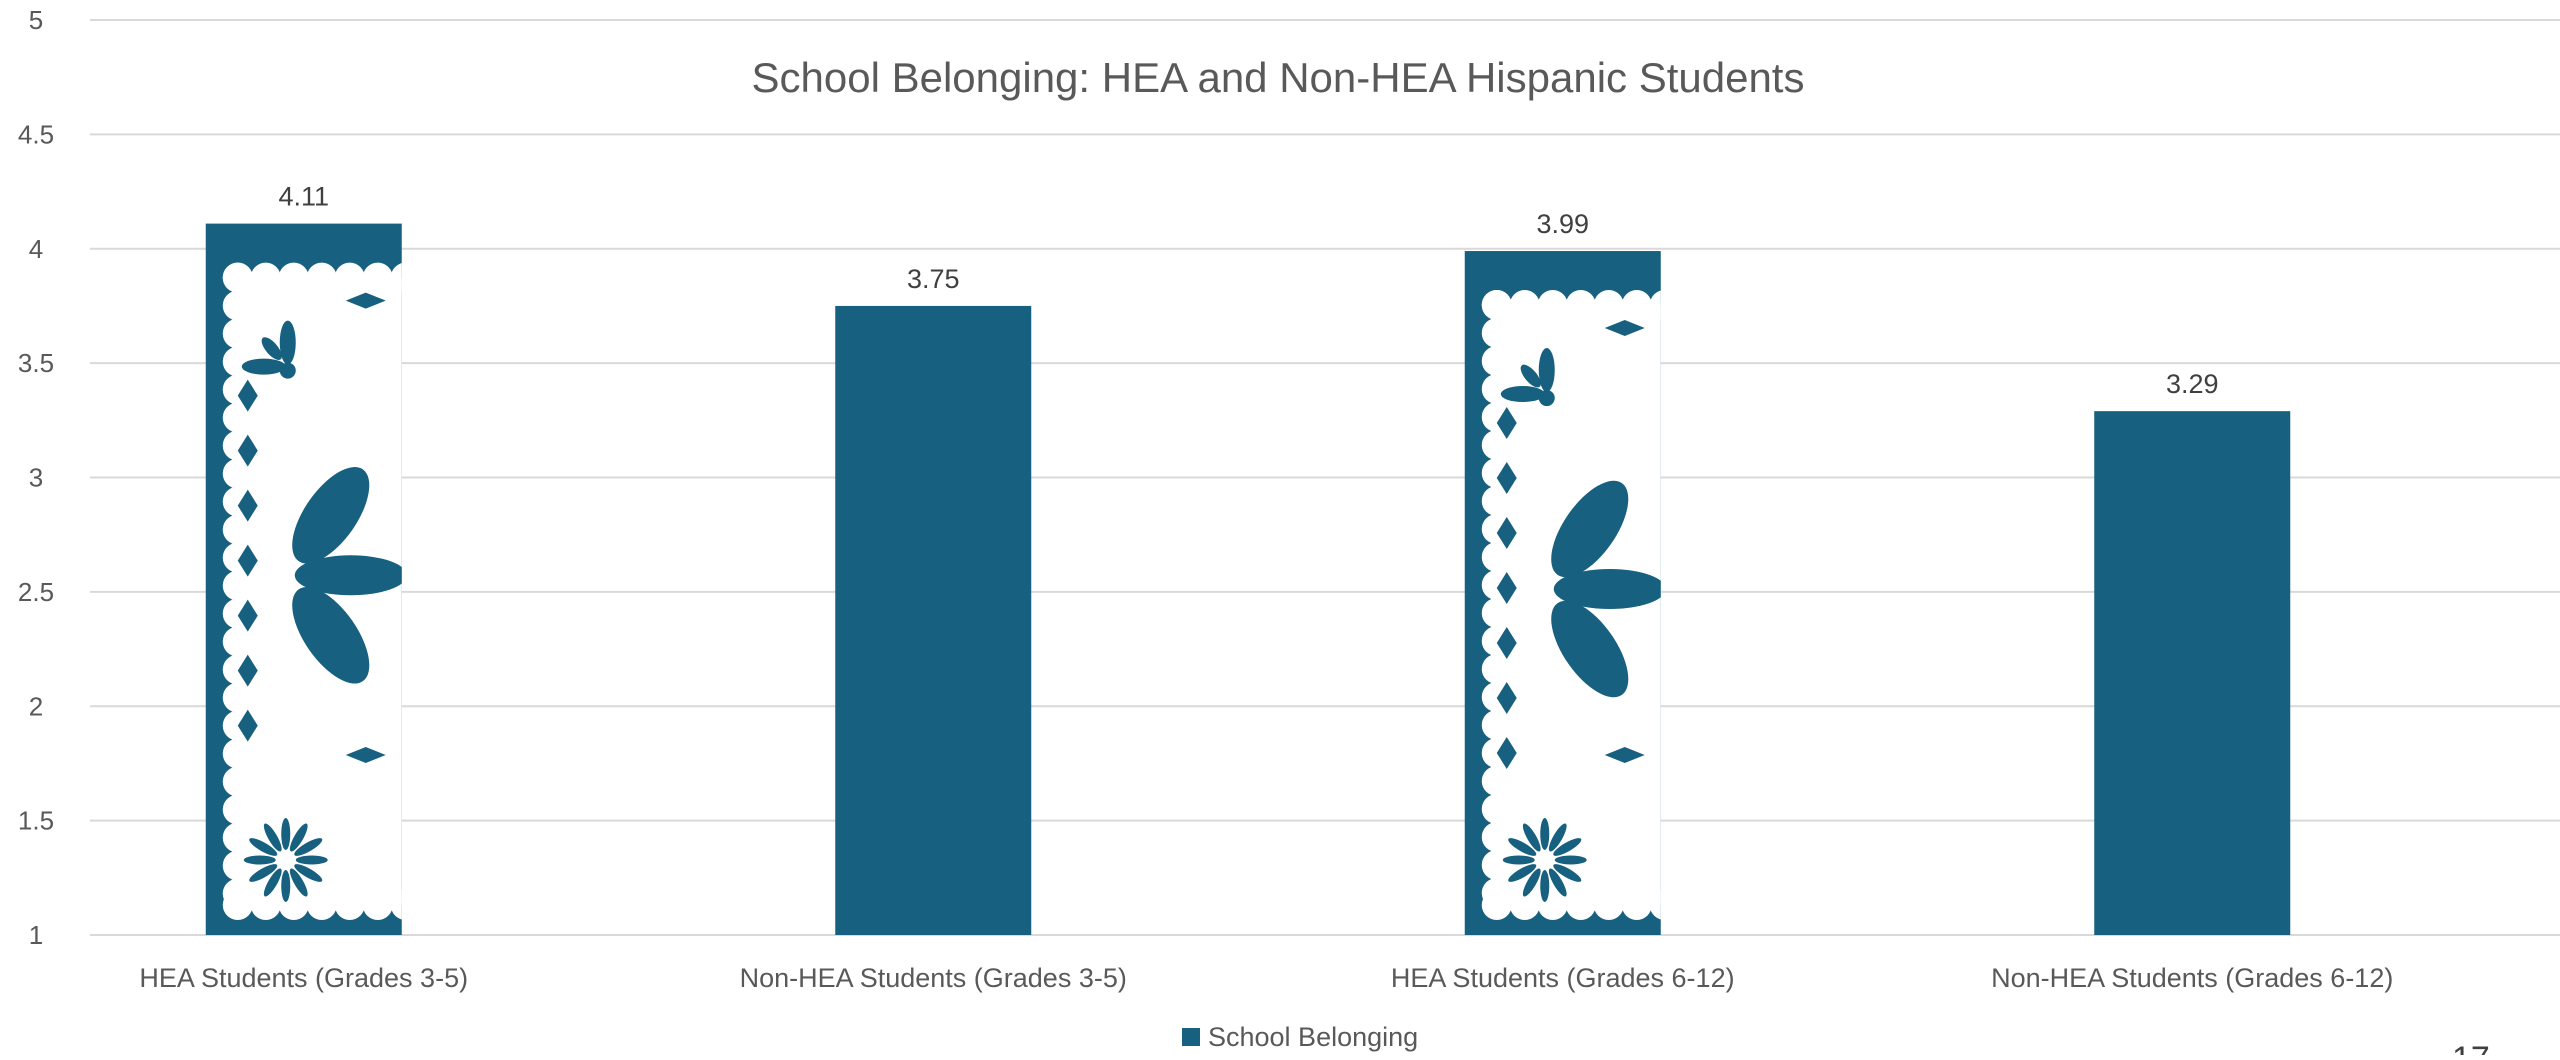 Image resolution: width=2560 pixels, height=1060 pixels. I want to click on y-tick-label: 2, so click(36, 706).